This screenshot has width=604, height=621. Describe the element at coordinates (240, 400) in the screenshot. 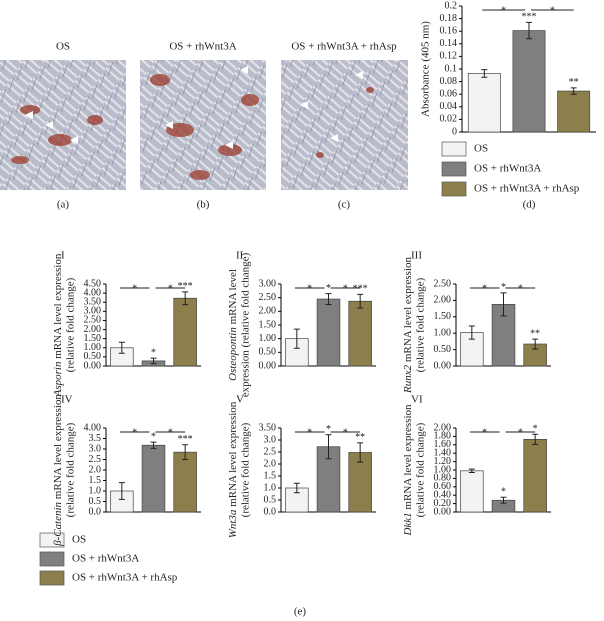

I see `chart-label: V` at that location.